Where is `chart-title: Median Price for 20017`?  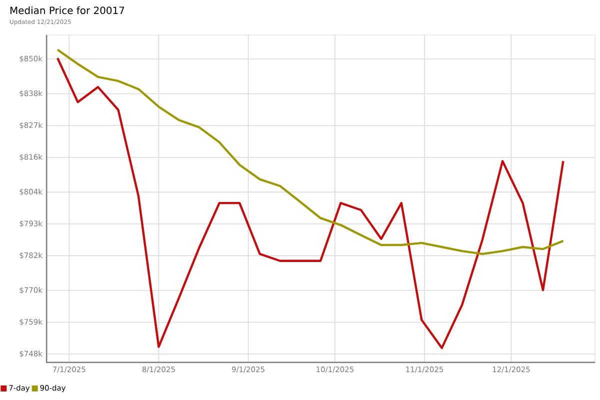
chart-title: Median Price for 20017 is located at coordinates (67, 10).